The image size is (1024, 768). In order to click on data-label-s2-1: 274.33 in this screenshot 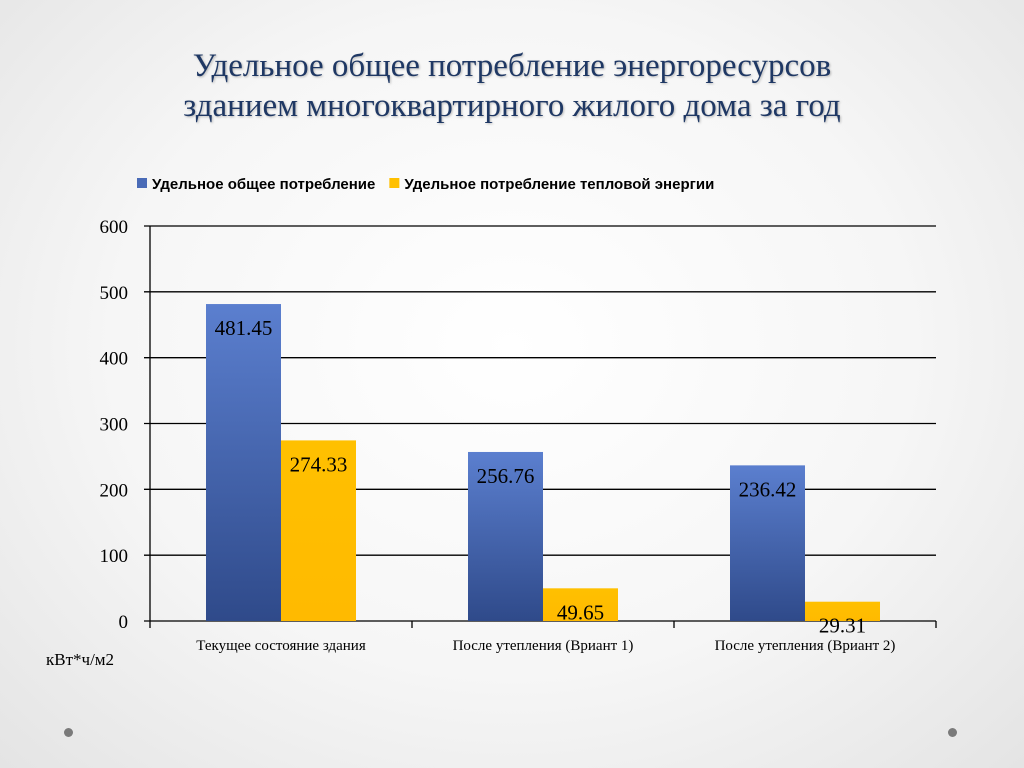, I will do `click(319, 464)`.